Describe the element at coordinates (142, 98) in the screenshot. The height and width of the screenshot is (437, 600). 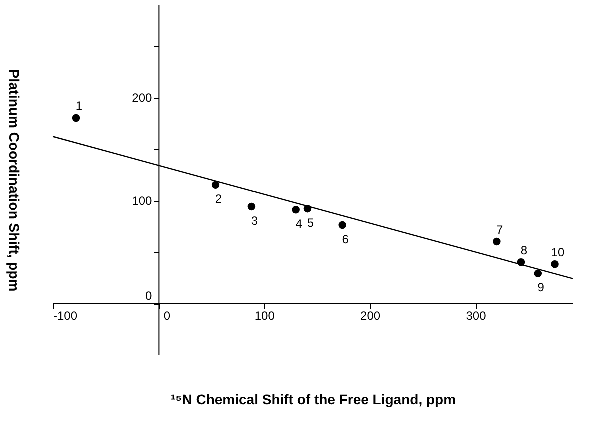
I see `y-tick-label: 200` at that location.